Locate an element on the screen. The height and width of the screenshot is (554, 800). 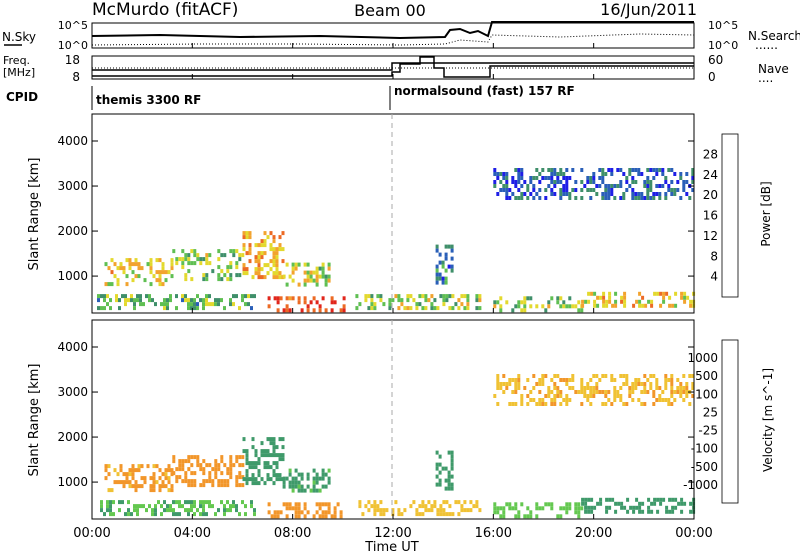
time-tick-label: 00:00 is located at coordinates (693, 533).